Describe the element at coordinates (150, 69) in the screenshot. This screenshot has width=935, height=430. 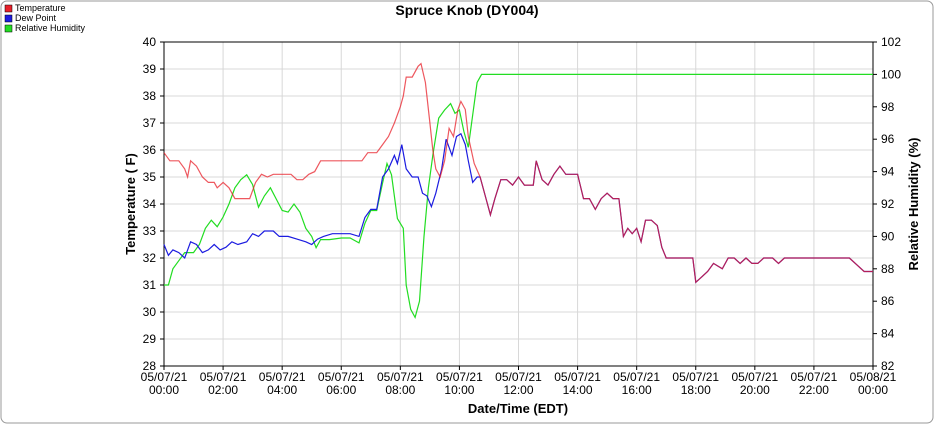
I see `y-tick-label: 39` at that location.